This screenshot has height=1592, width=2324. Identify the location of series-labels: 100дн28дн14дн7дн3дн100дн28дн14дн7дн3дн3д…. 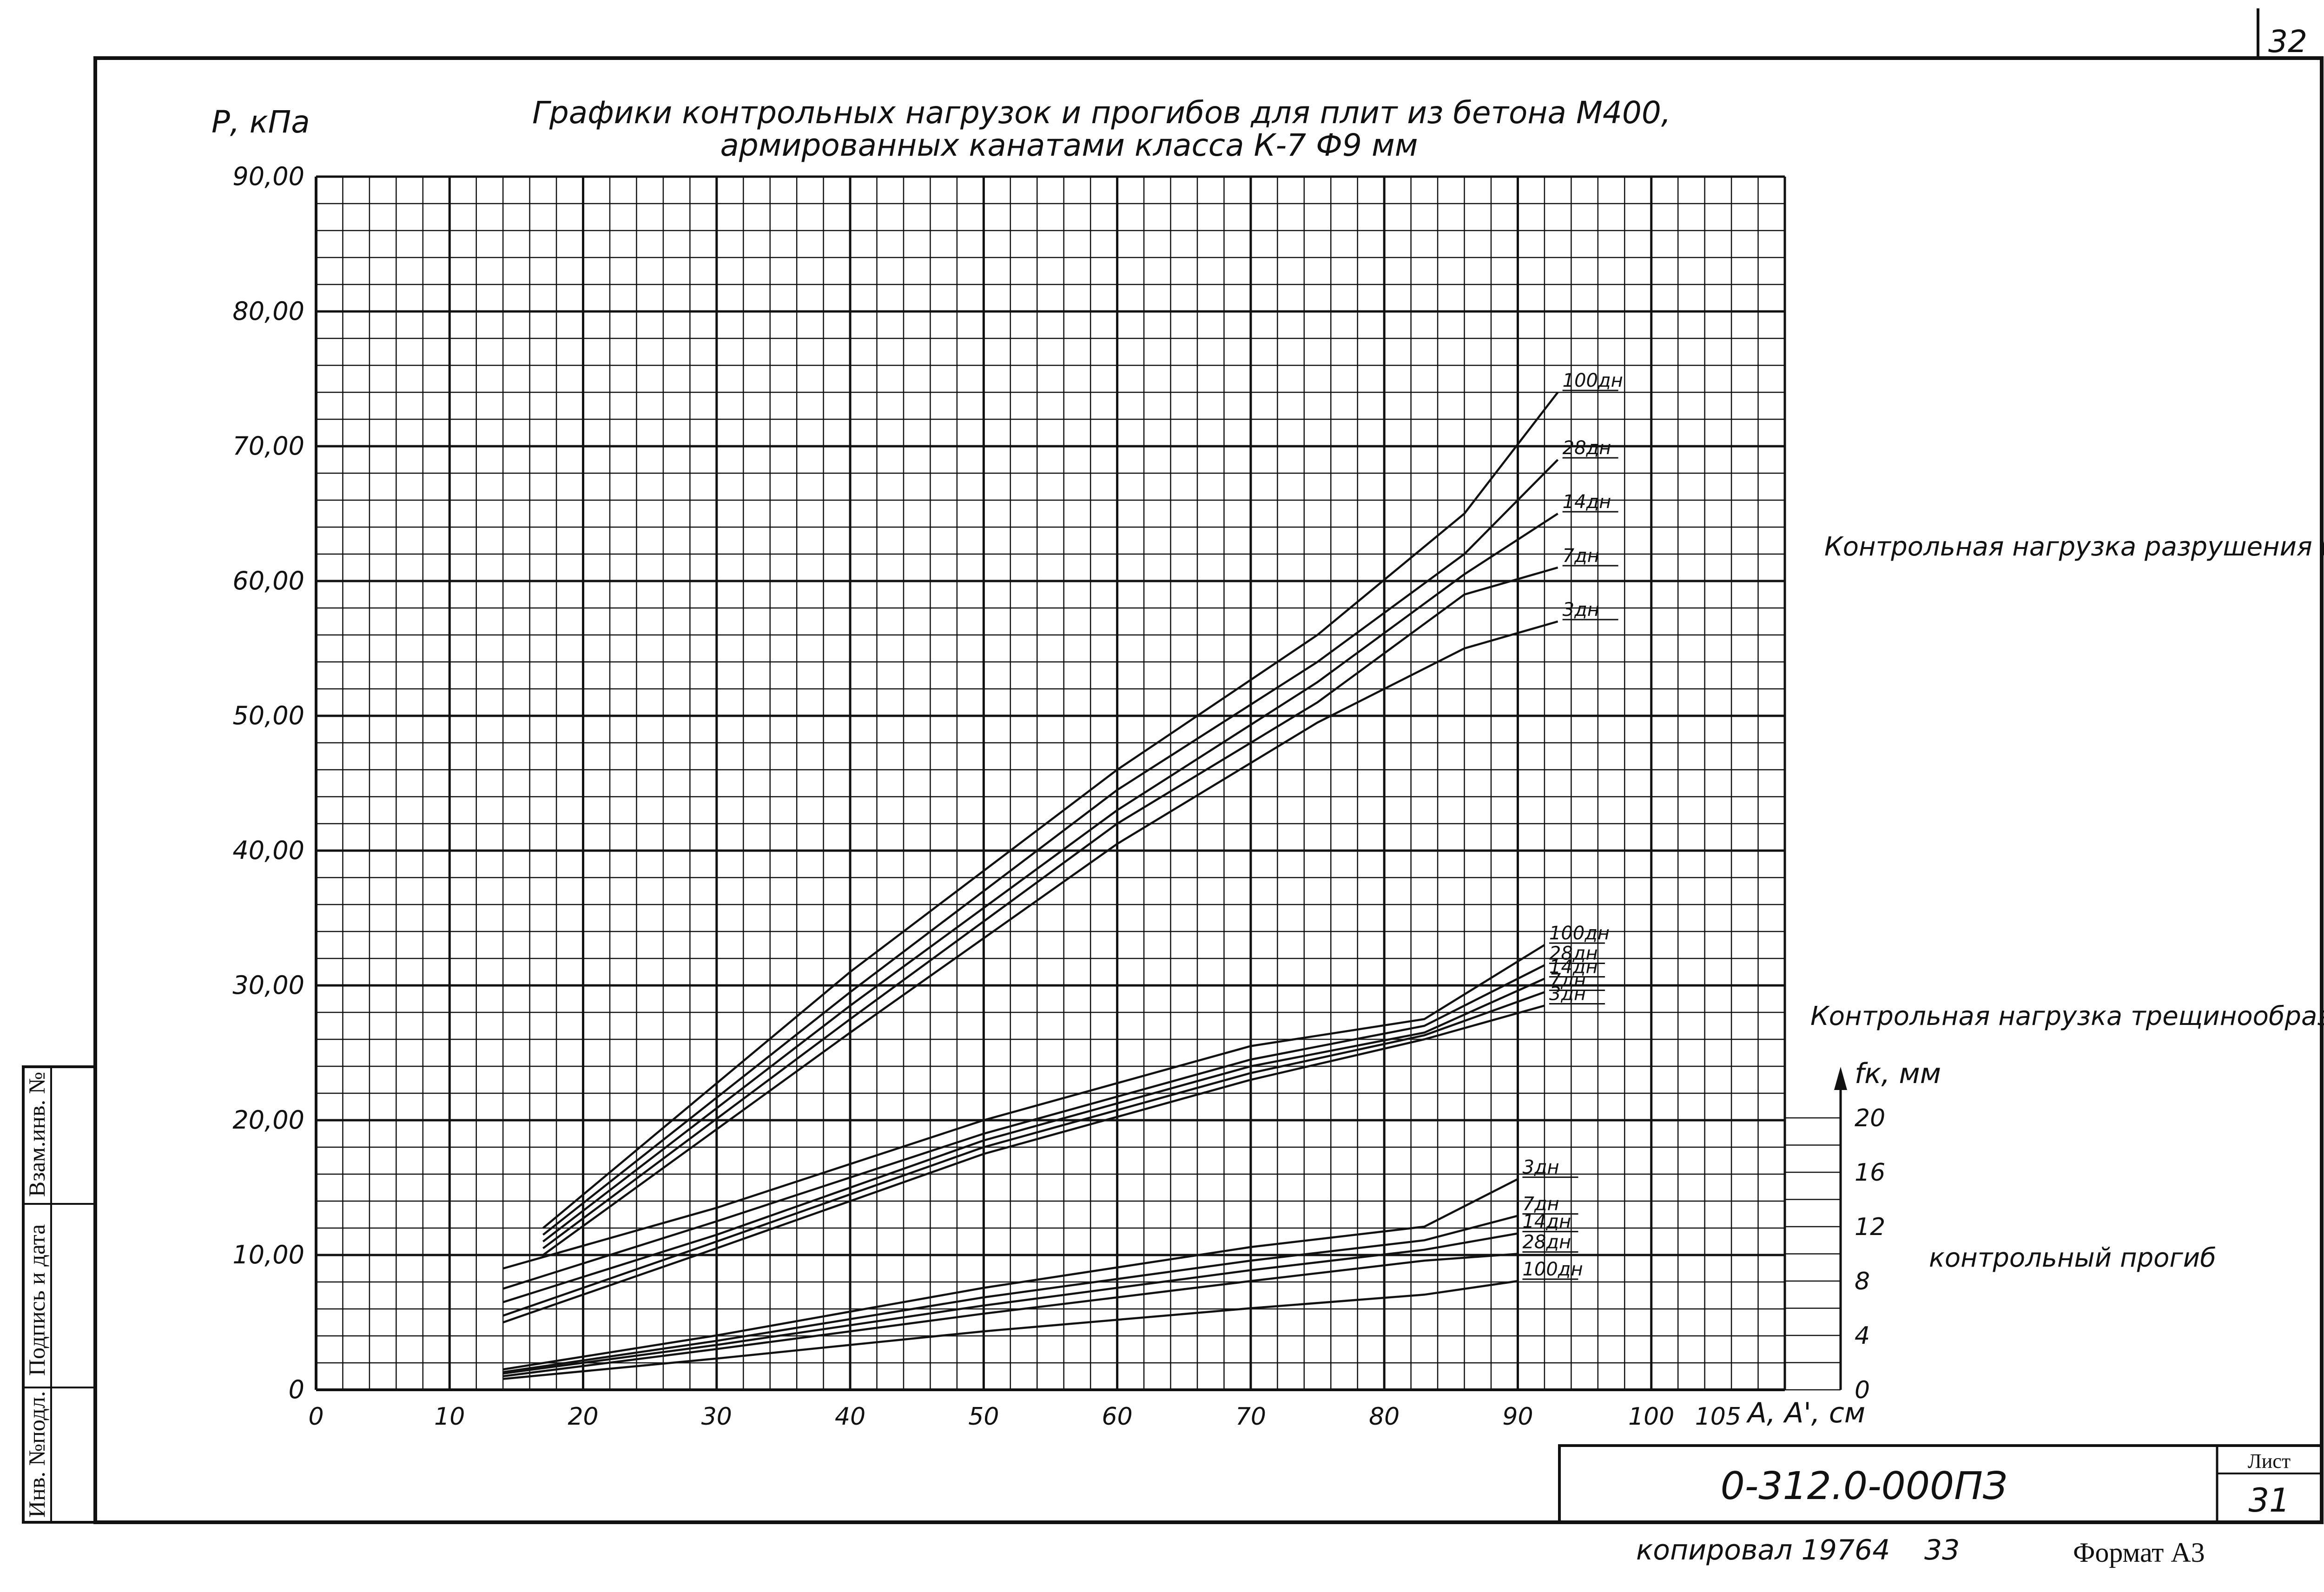
(1572, 825).